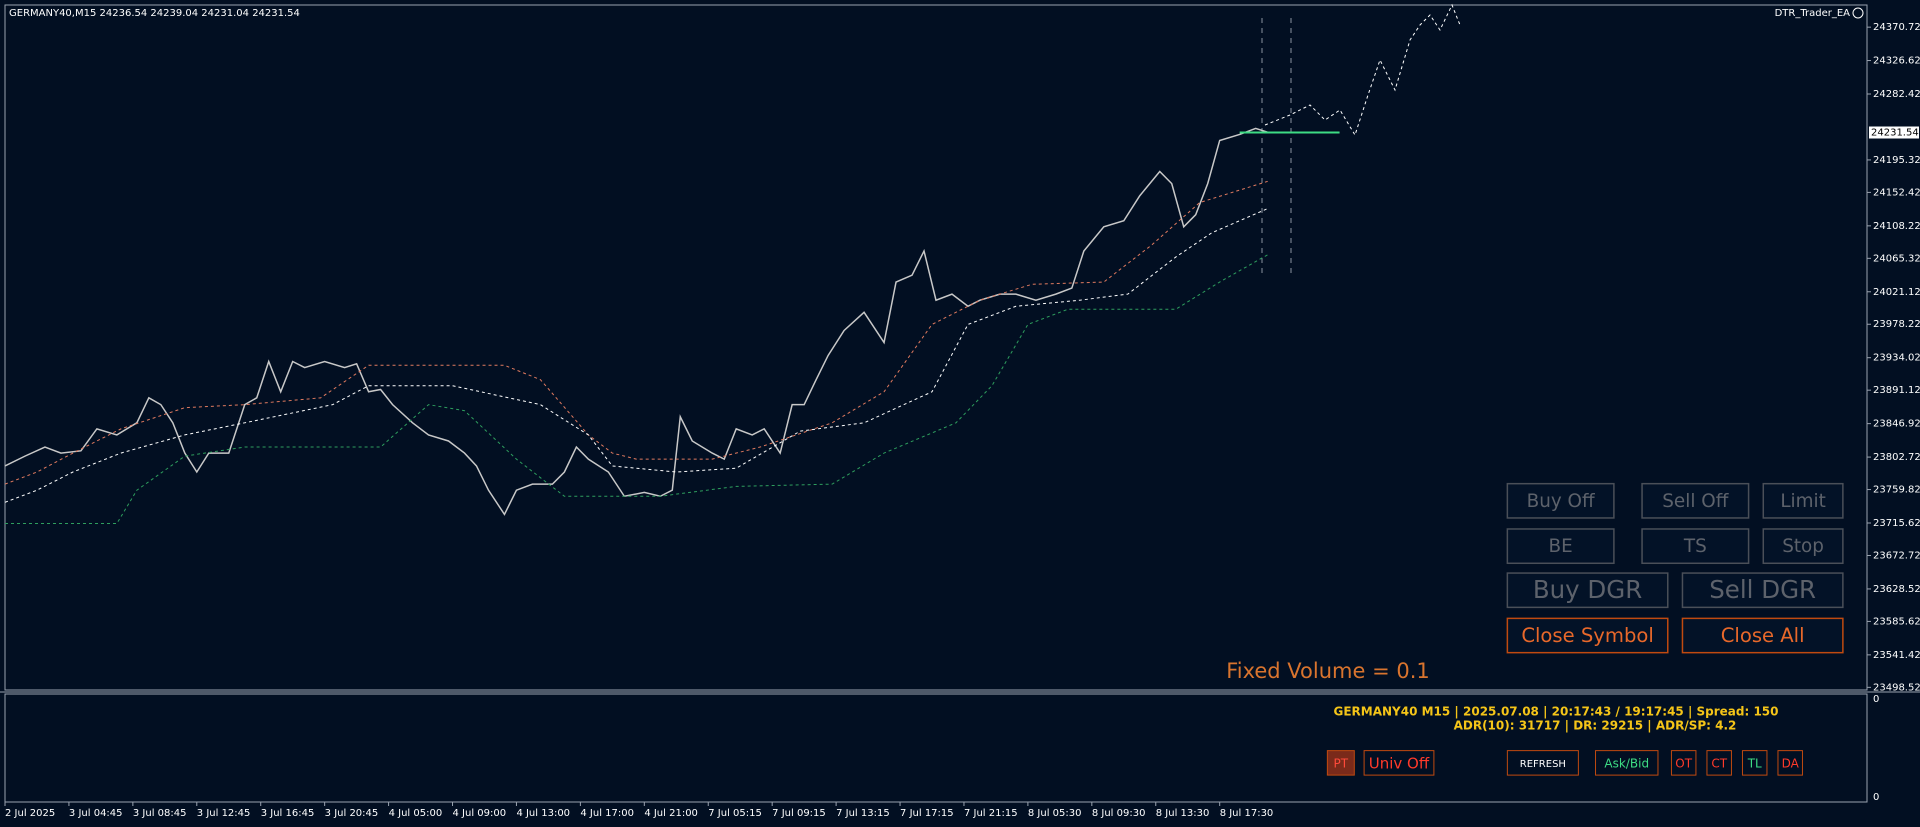 This screenshot has width=1920, height=827. Describe the element at coordinates (1896, 589) in the screenshot. I see `y-tick-label: 23628.52` at that location.